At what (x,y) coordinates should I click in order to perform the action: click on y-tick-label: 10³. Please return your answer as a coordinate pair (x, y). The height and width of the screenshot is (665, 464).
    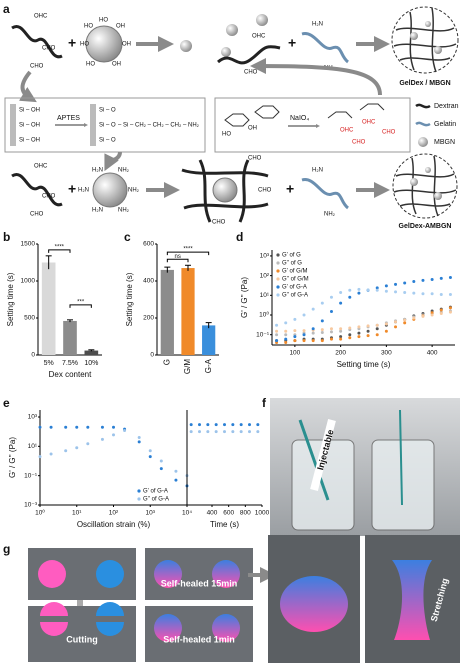
    Looking at the image, I should click on (33, 417).